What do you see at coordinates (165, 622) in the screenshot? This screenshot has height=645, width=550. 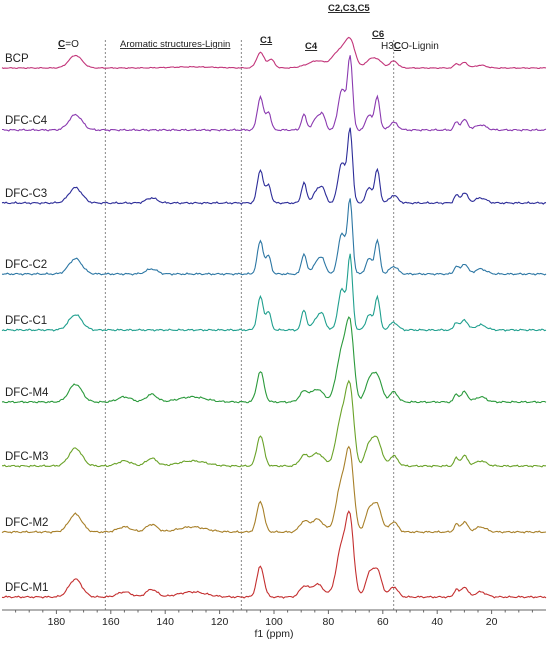 I see `x-tick-label: 140` at bounding box center [165, 622].